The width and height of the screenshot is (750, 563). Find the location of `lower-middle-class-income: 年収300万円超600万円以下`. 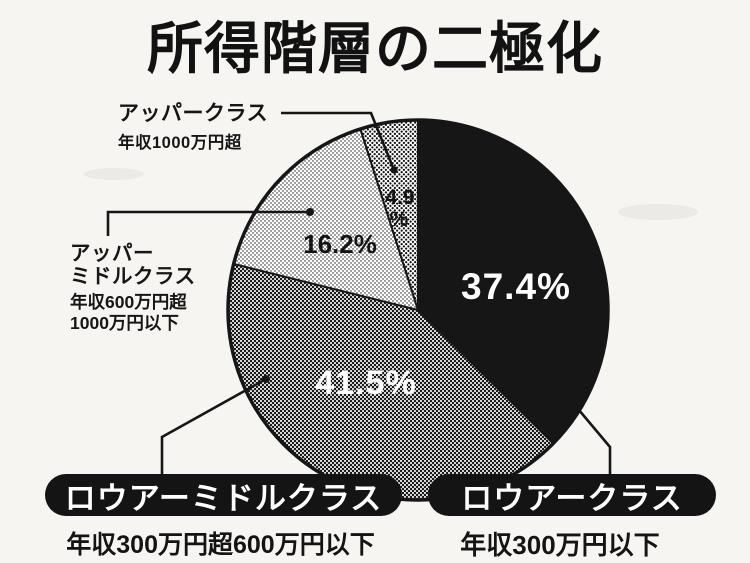

lower-middle-class-income: 年収300万円超600万円以下 is located at coordinates (220, 545).